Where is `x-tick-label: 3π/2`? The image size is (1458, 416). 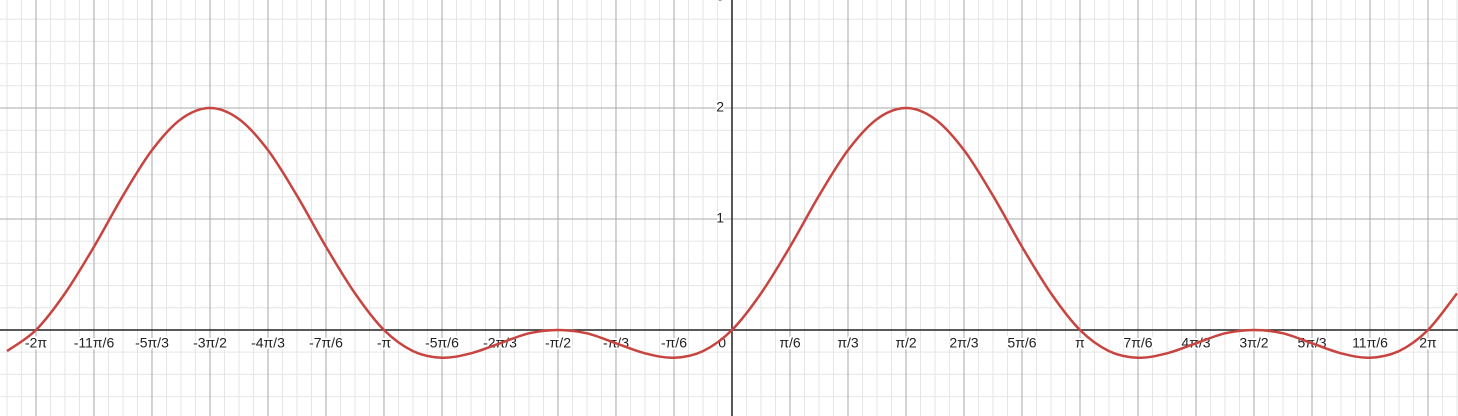
x-tick-label: 3π/2 is located at coordinates (1253, 343).